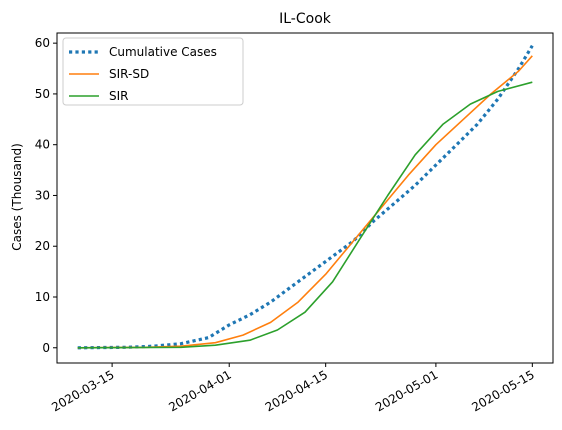  Describe the element at coordinates (17, 197) in the screenshot. I see `y-axis-label: Cases (Thousand)` at that location.